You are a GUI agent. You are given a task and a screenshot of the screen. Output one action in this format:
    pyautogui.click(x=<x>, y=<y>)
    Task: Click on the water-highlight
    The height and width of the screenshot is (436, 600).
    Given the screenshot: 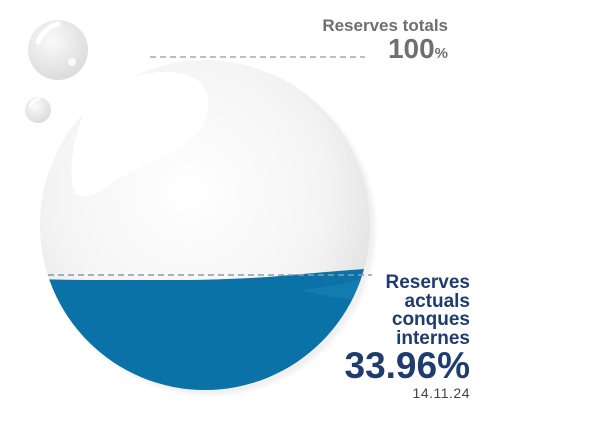 What is the action you would take?
    pyautogui.click(x=335, y=287)
    